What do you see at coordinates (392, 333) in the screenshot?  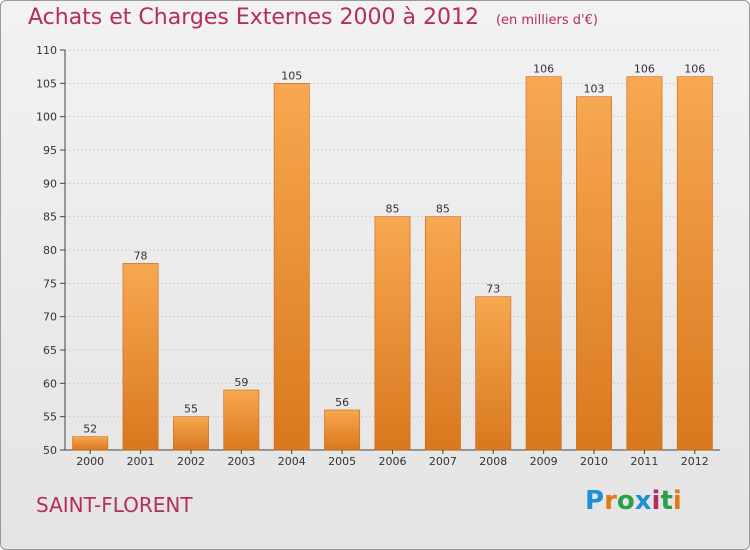 I see `bar-2006` at bounding box center [392, 333].